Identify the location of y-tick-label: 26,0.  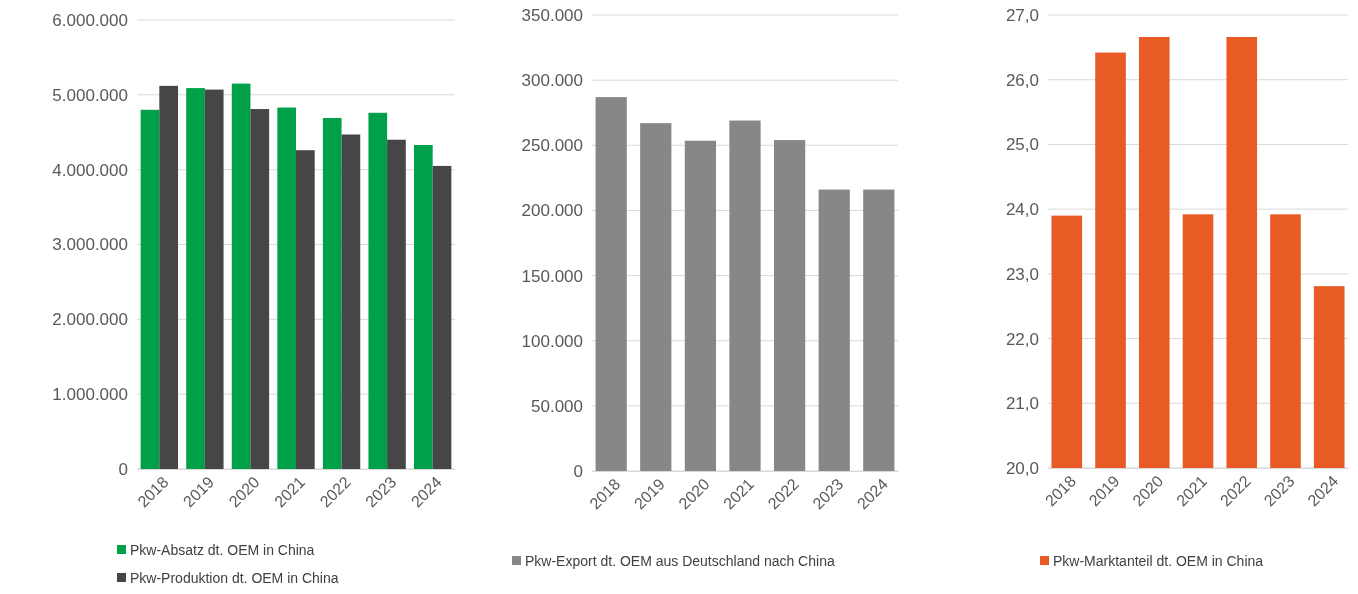
(1022, 80).